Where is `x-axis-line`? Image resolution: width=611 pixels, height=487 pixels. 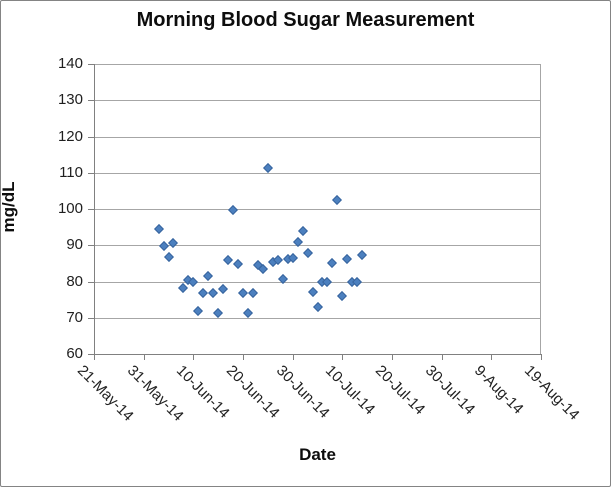
x-axis-line is located at coordinates (318, 354).